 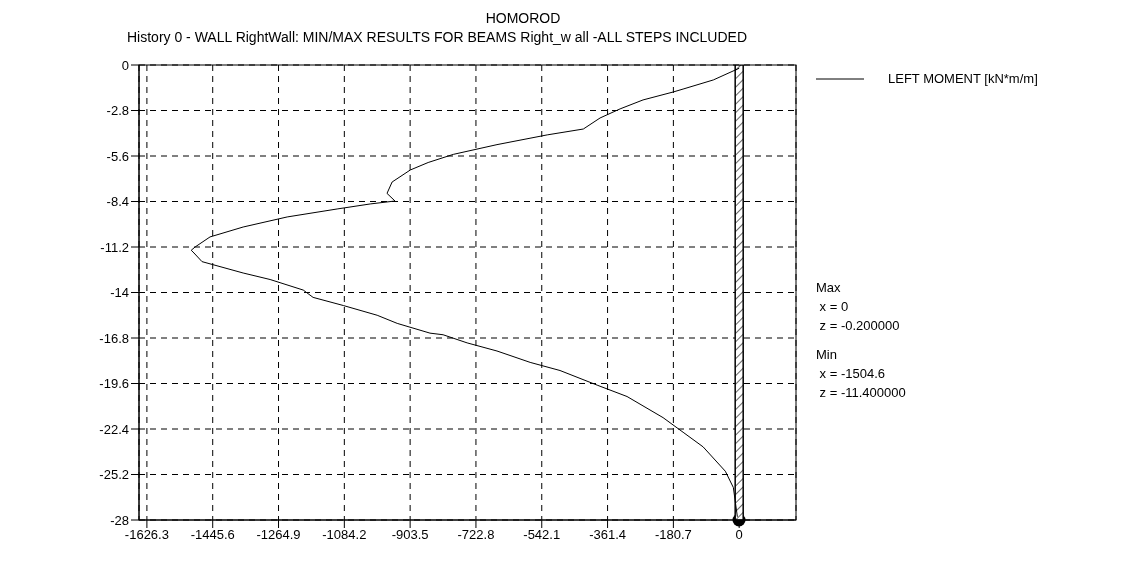 I want to click on chart-subtitle: History 0 - WALL RightWall: MIN/MAX RESULTS FOR BEAMS Right_w all -ALL STEPS INCLUDED, so click(x=437, y=37).